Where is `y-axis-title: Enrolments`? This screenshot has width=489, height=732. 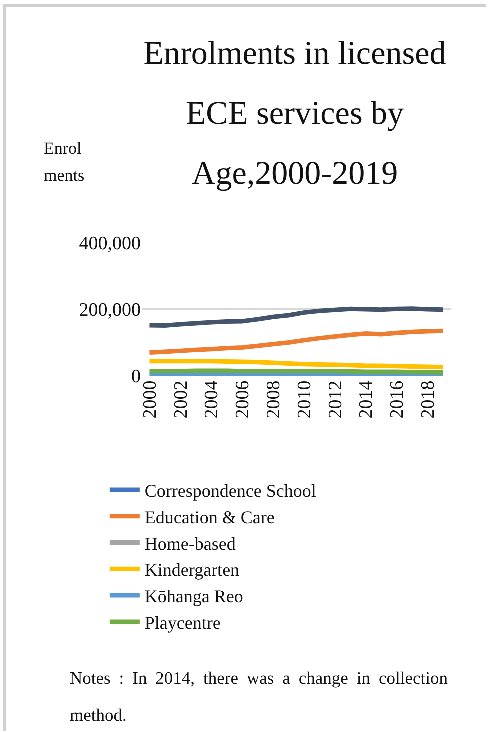
y-axis-title: Enrolments is located at coordinates (65, 162).